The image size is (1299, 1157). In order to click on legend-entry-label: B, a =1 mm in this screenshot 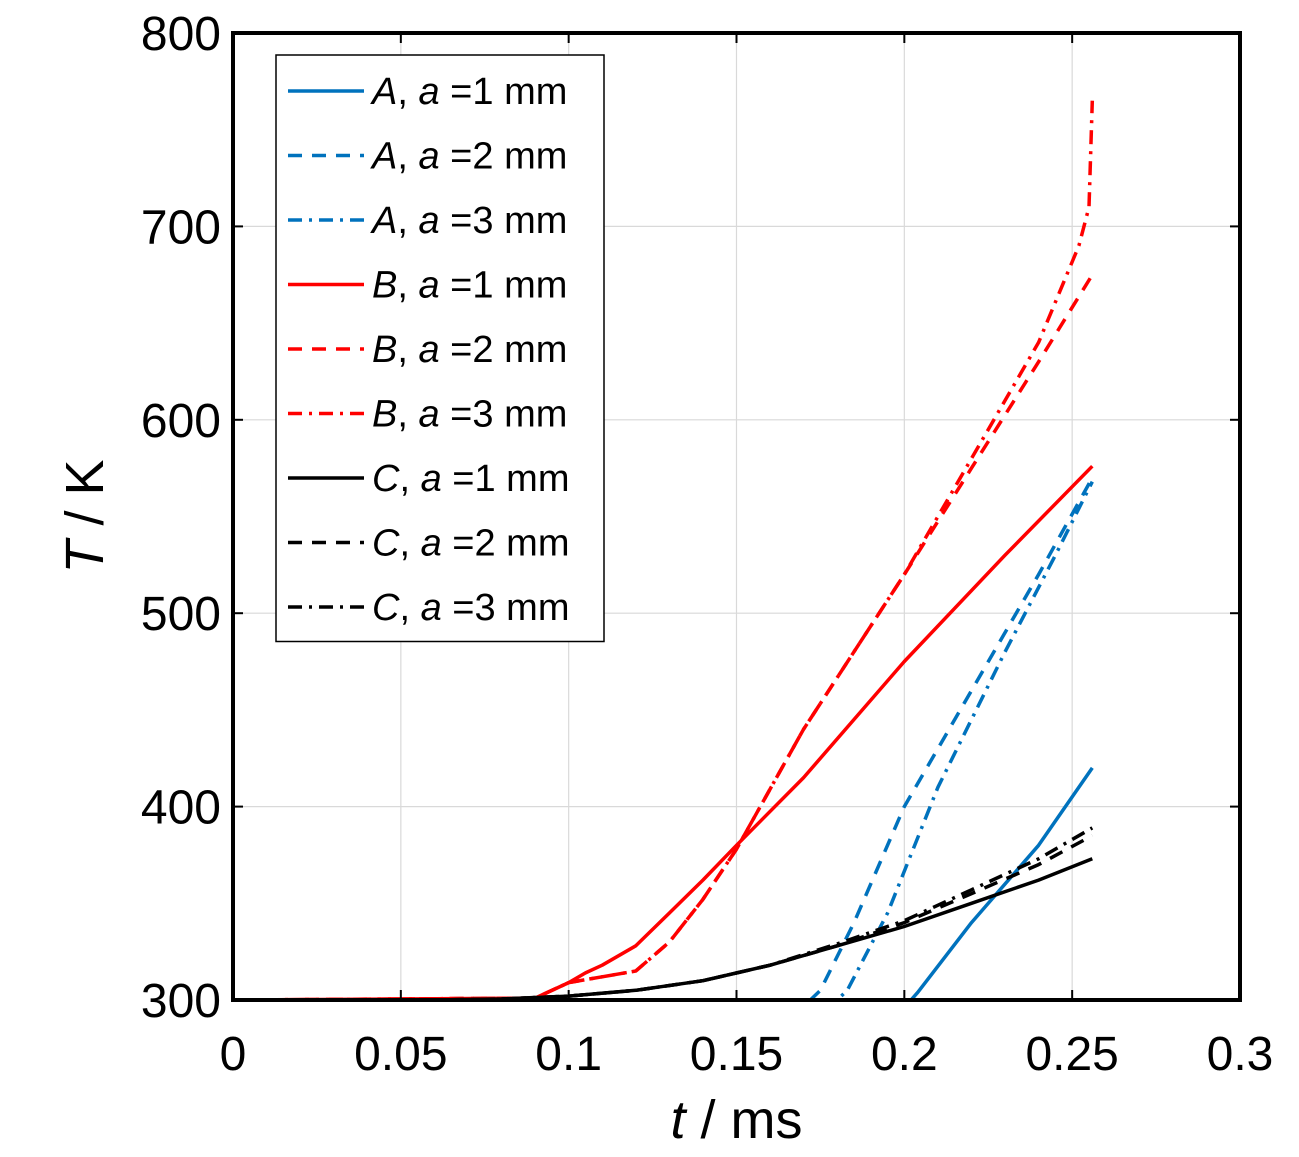, I will do `click(469, 286)`.